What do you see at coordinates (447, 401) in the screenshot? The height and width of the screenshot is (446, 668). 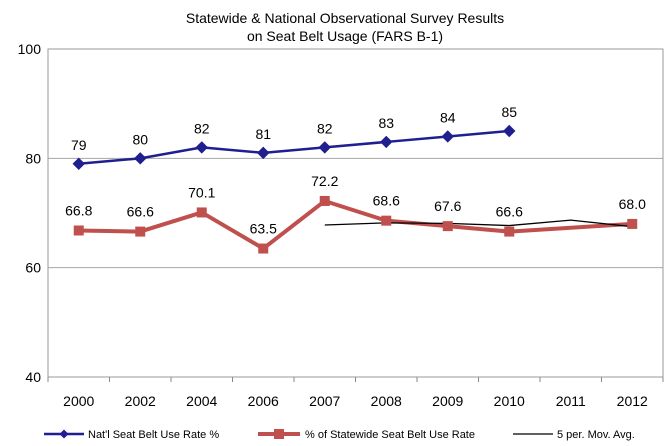 I see `x-tick-label: 2009` at bounding box center [447, 401].